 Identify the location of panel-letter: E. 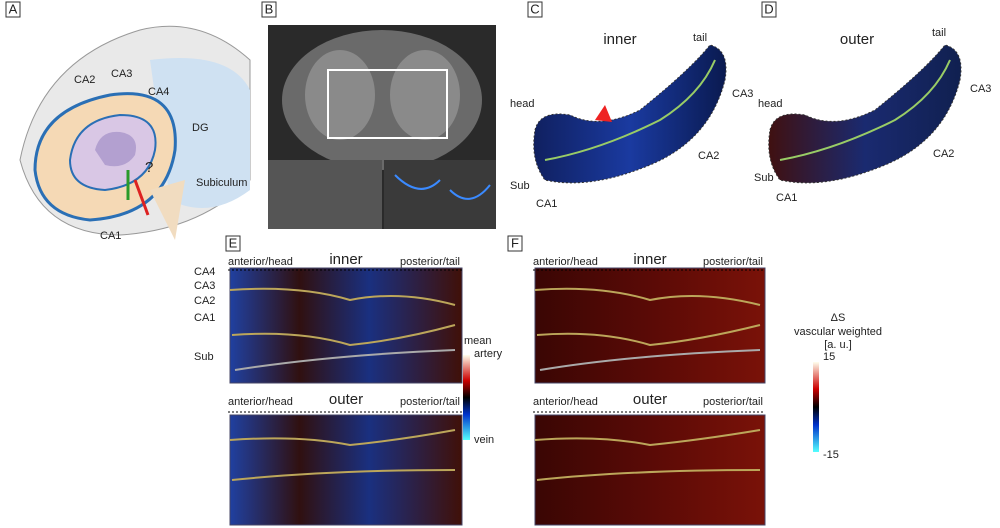
(233, 242).